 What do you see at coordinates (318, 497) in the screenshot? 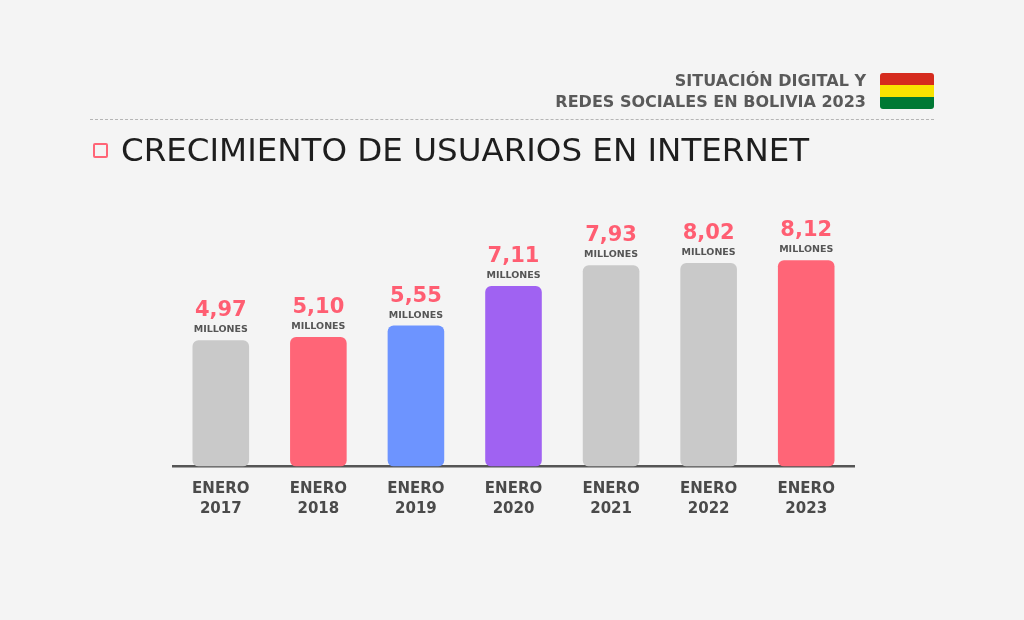
I see `x-tick-label: ENERO 2018` at bounding box center [318, 497].